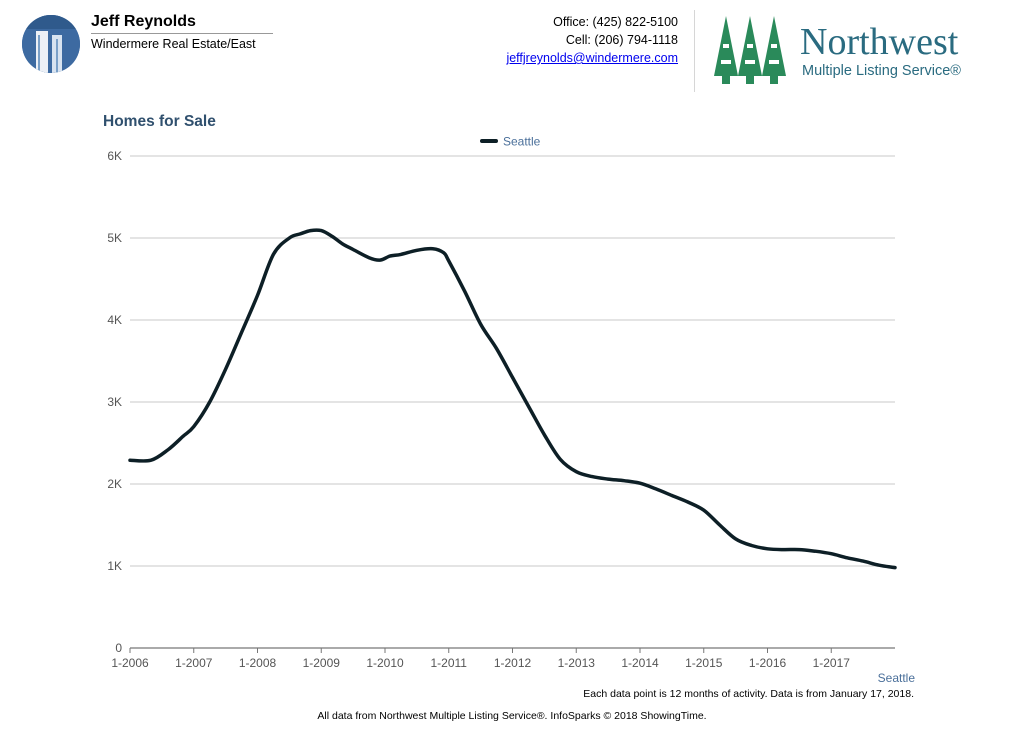 The image size is (1024, 750). I want to click on x-tick-label: 1-2015, so click(704, 663).